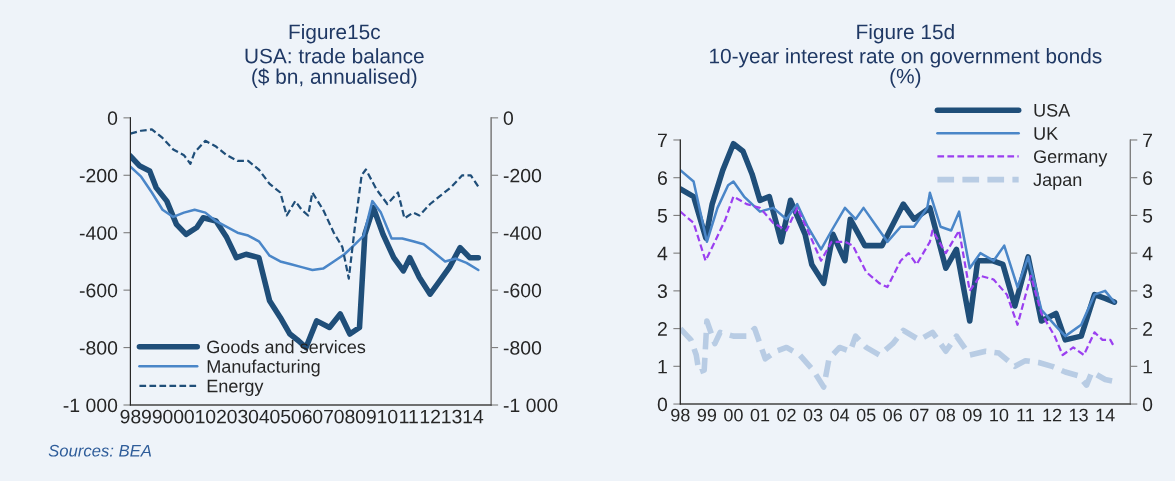 The image size is (1175, 481). I want to click on legend-label: Germany, so click(1071, 158).